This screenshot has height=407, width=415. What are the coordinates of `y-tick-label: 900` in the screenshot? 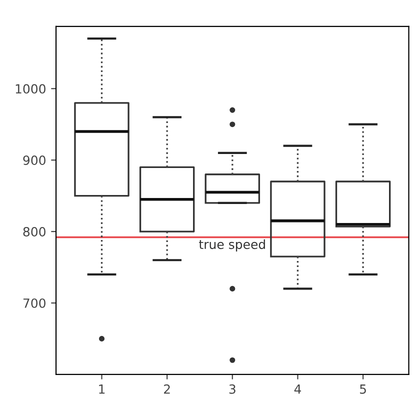 It's located at (34, 160).